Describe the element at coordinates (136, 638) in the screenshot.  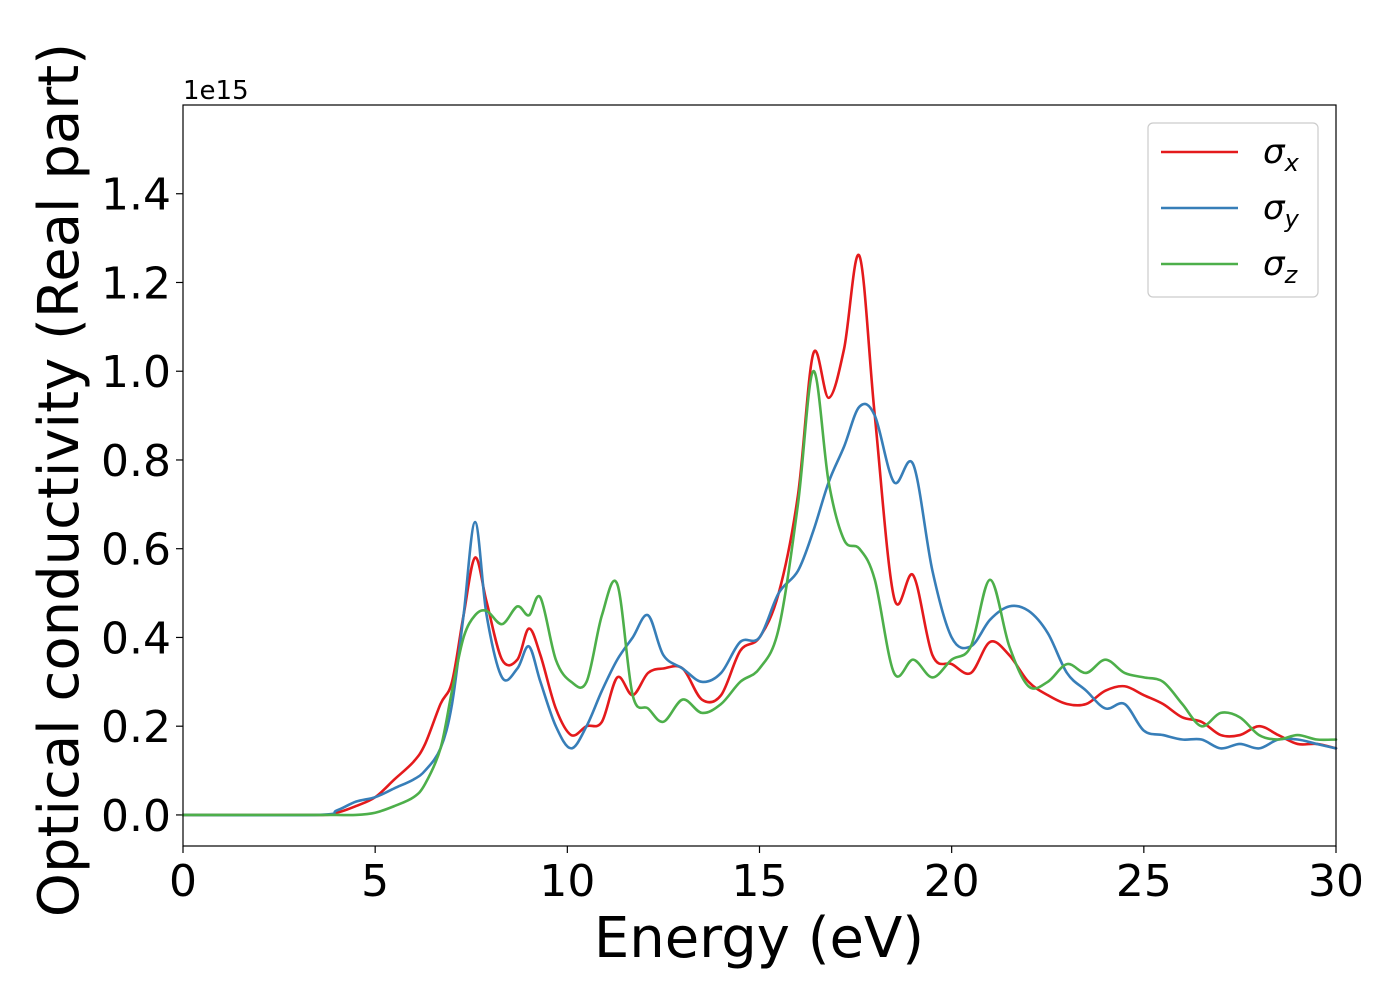
I see `y-tick-label: 0.4` at that location.